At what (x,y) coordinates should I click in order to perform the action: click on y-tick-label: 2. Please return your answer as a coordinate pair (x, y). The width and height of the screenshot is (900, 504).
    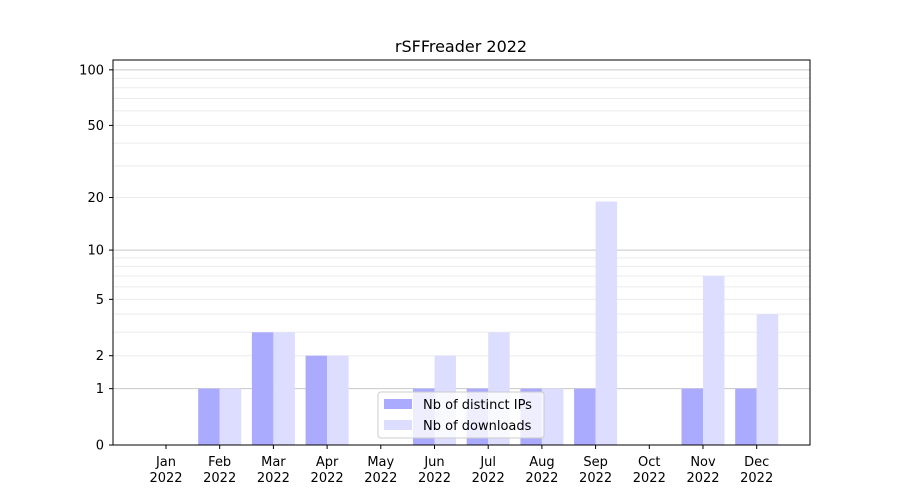
    Looking at the image, I should click on (100, 356).